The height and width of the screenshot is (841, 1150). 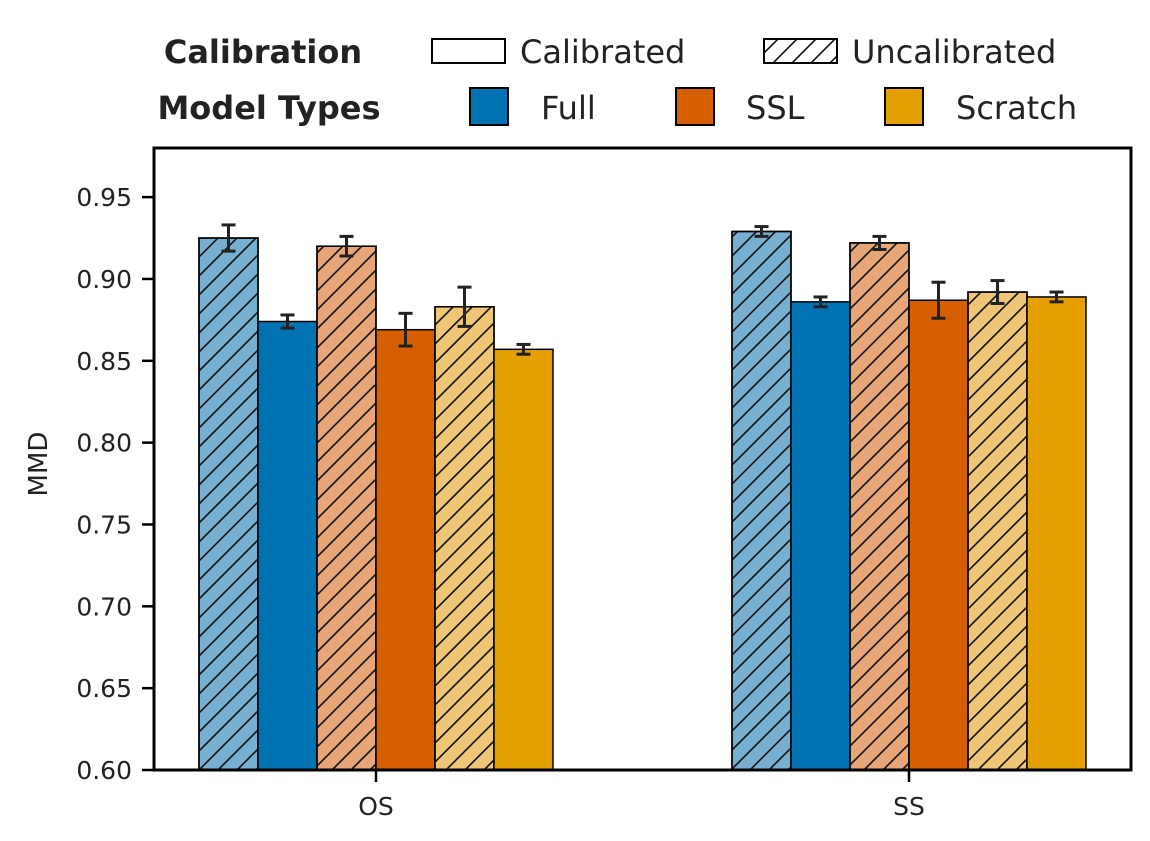 I want to click on bar-scratch-calibrated-os, so click(x=523, y=559).